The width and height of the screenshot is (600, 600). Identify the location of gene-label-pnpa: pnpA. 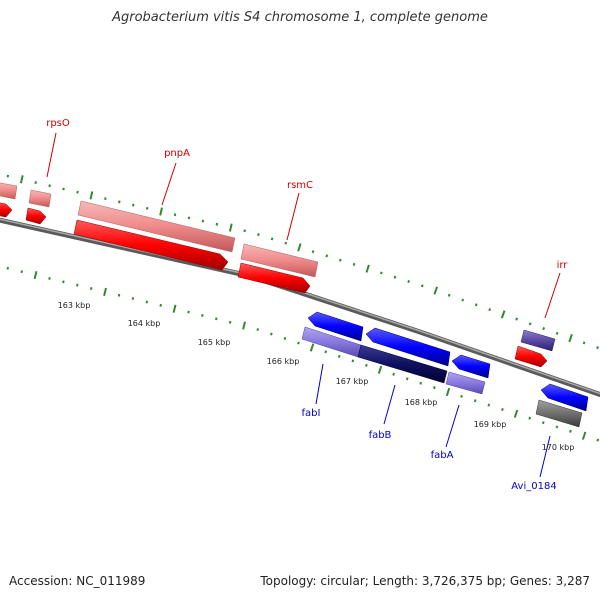
(177, 153).